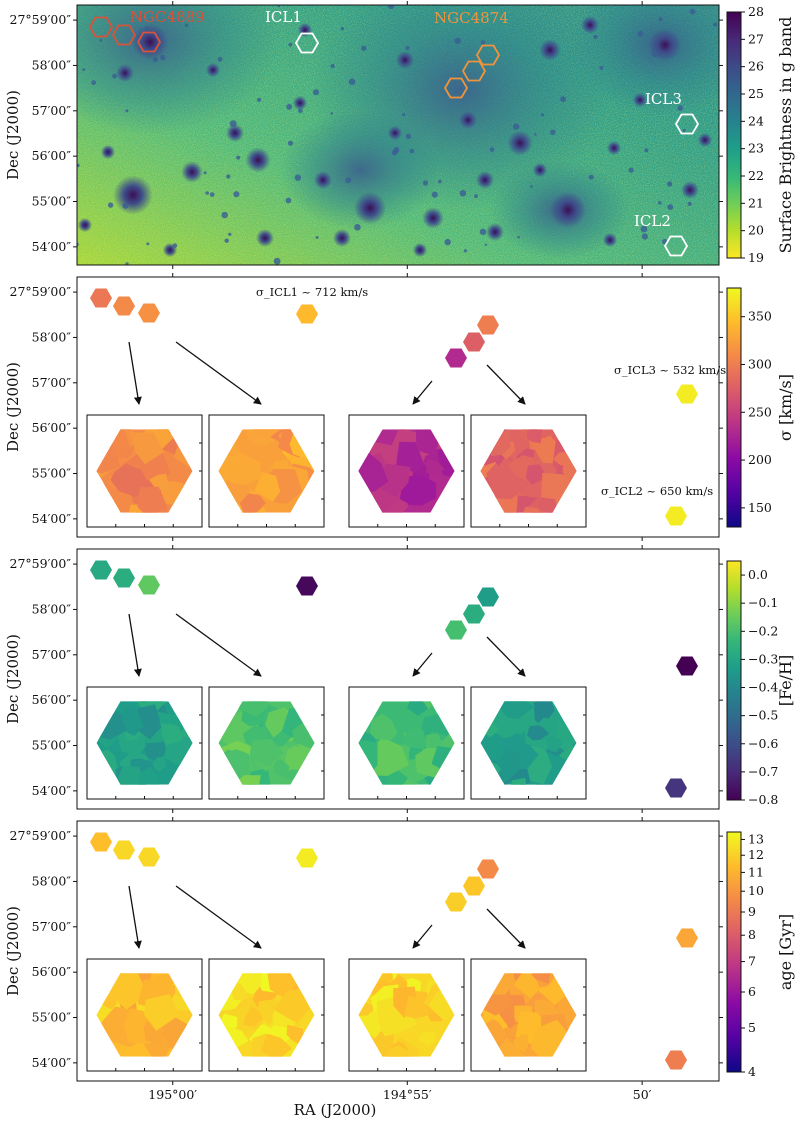  What do you see at coordinates (760, 411) in the screenshot?
I see `colorbar-tick-label: 250` at bounding box center [760, 411].